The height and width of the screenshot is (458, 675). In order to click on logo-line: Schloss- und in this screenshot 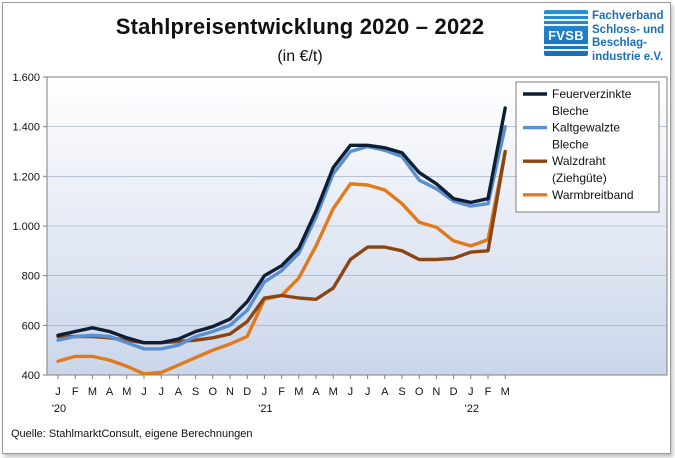, I will do `click(628, 29)`.